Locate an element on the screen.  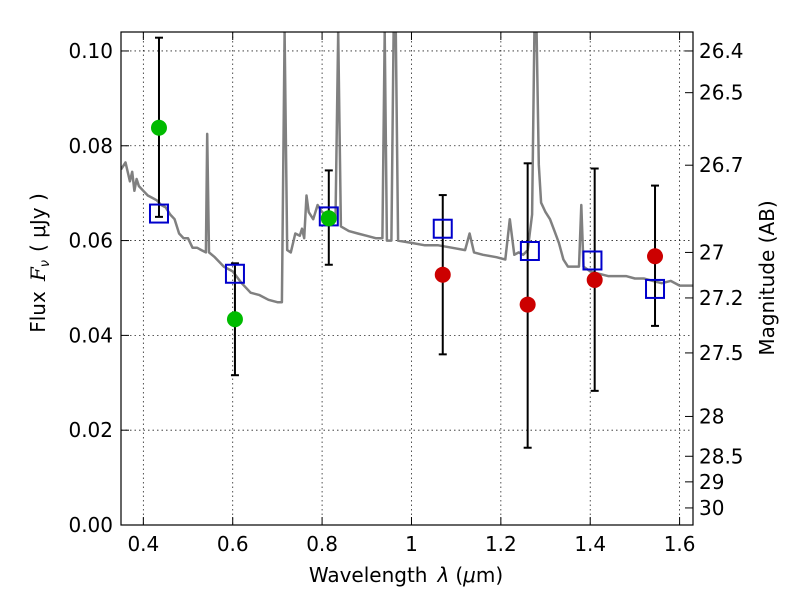
y2-axis-title: Magnitude (AB) is located at coordinates (767, 277).